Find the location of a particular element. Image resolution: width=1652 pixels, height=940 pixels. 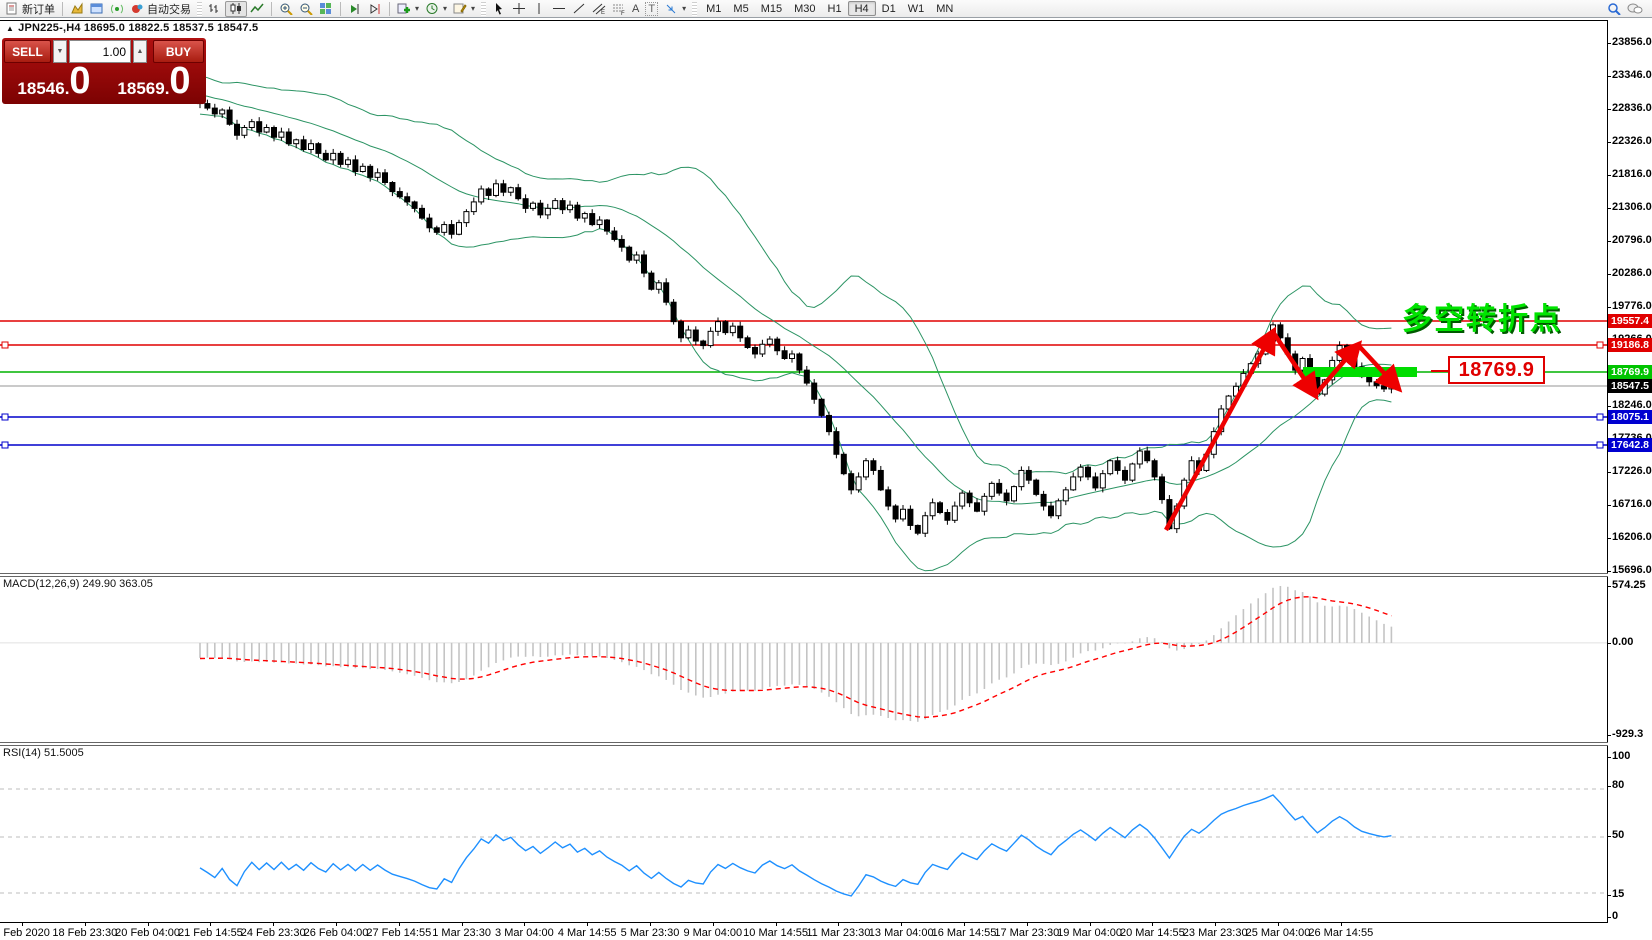

price-level-tag: 18769.9 is located at coordinates (1496, 370).